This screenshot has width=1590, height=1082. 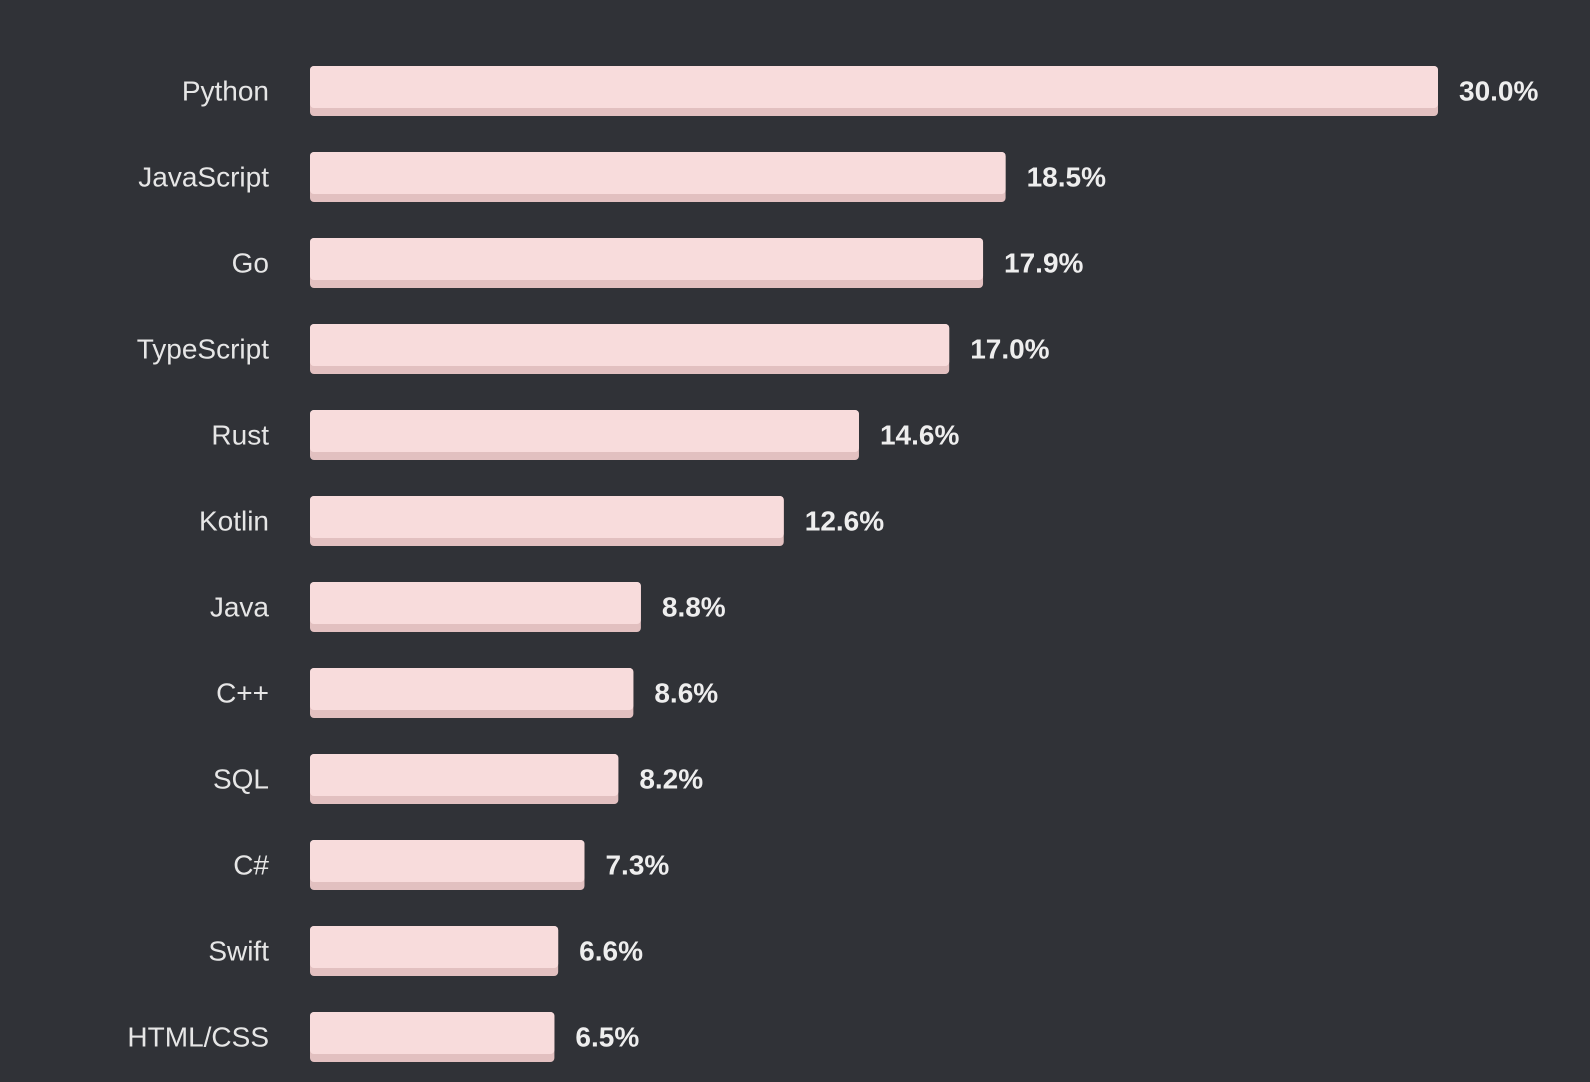 I want to click on value-label: 14.6%, so click(x=919, y=435).